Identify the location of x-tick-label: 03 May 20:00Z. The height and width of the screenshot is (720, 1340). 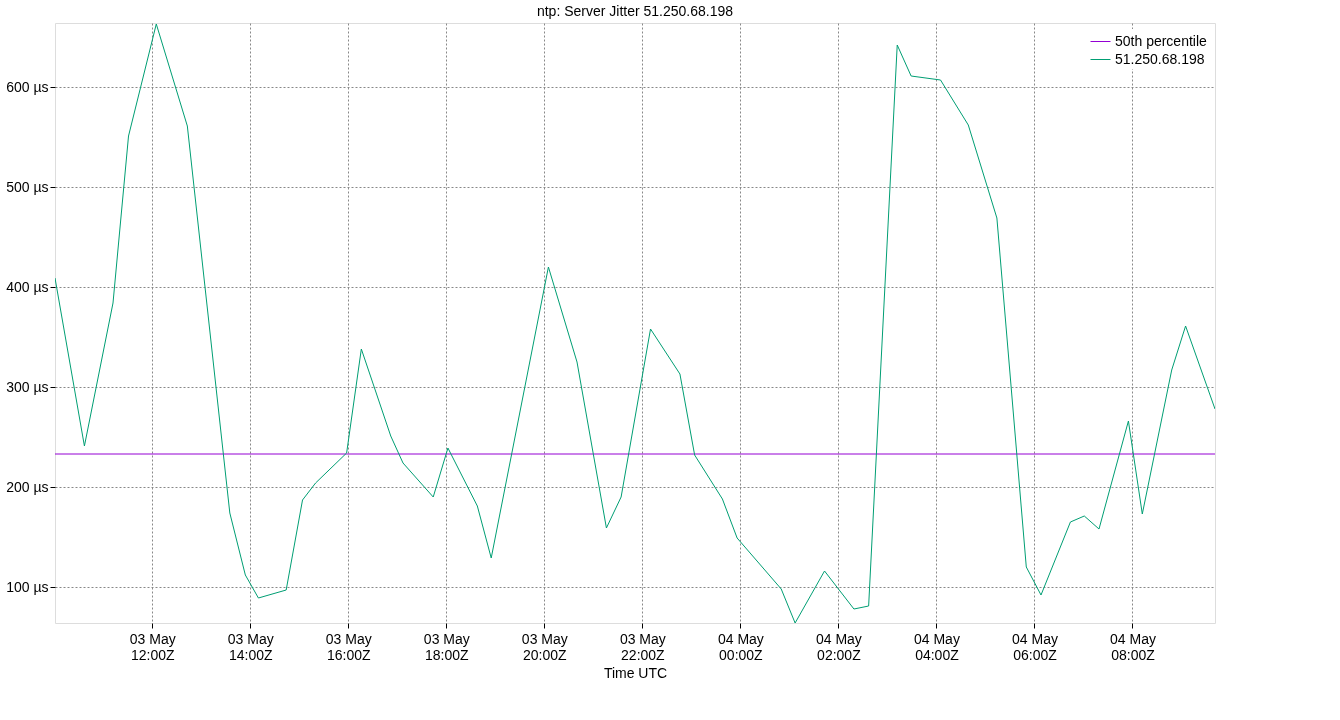
(544, 646).